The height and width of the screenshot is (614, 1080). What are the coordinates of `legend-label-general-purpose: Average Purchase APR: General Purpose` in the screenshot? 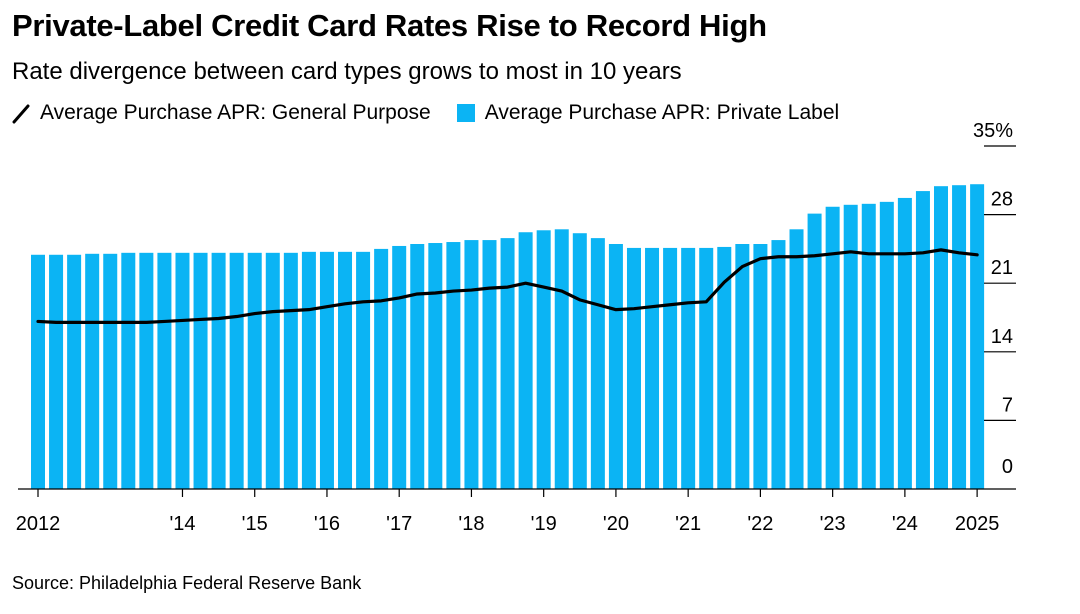 It's located at (235, 112).